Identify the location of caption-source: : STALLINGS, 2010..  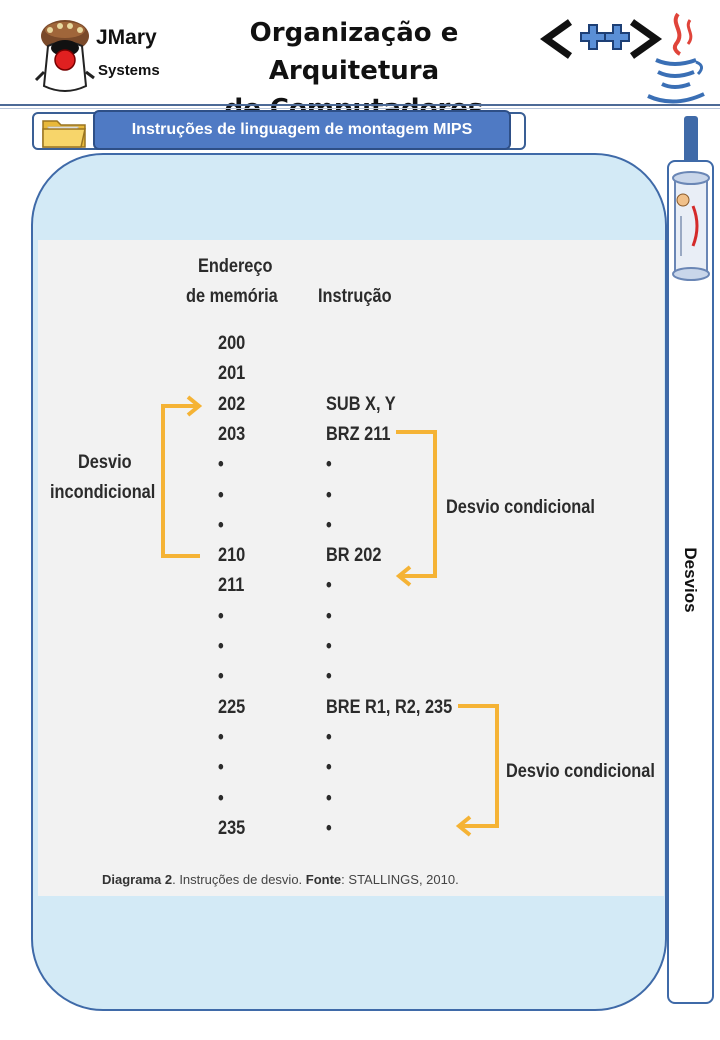
(400, 879).